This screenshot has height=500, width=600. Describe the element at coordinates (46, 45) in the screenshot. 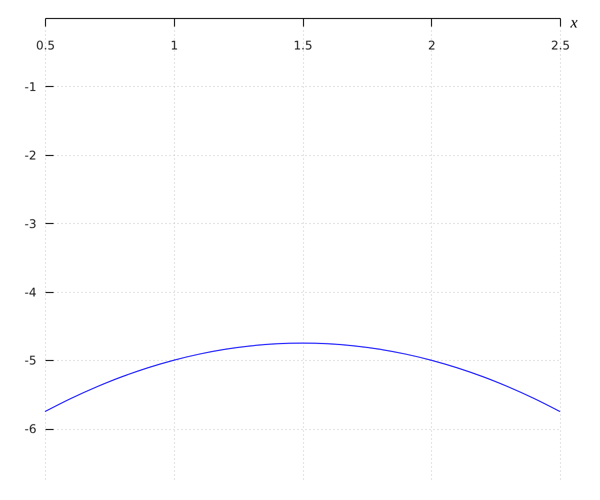

I see `x-tick-label: 0.5` at that location.